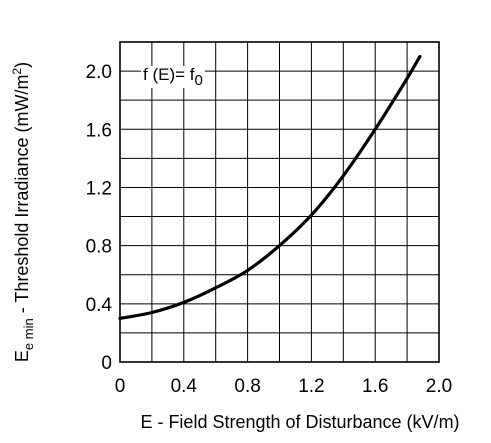 This screenshot has height=443, width=491. Describe the element at coordinates (169, 74) in the screenshot. I see `annotation-main: f (E)= f` at that location.